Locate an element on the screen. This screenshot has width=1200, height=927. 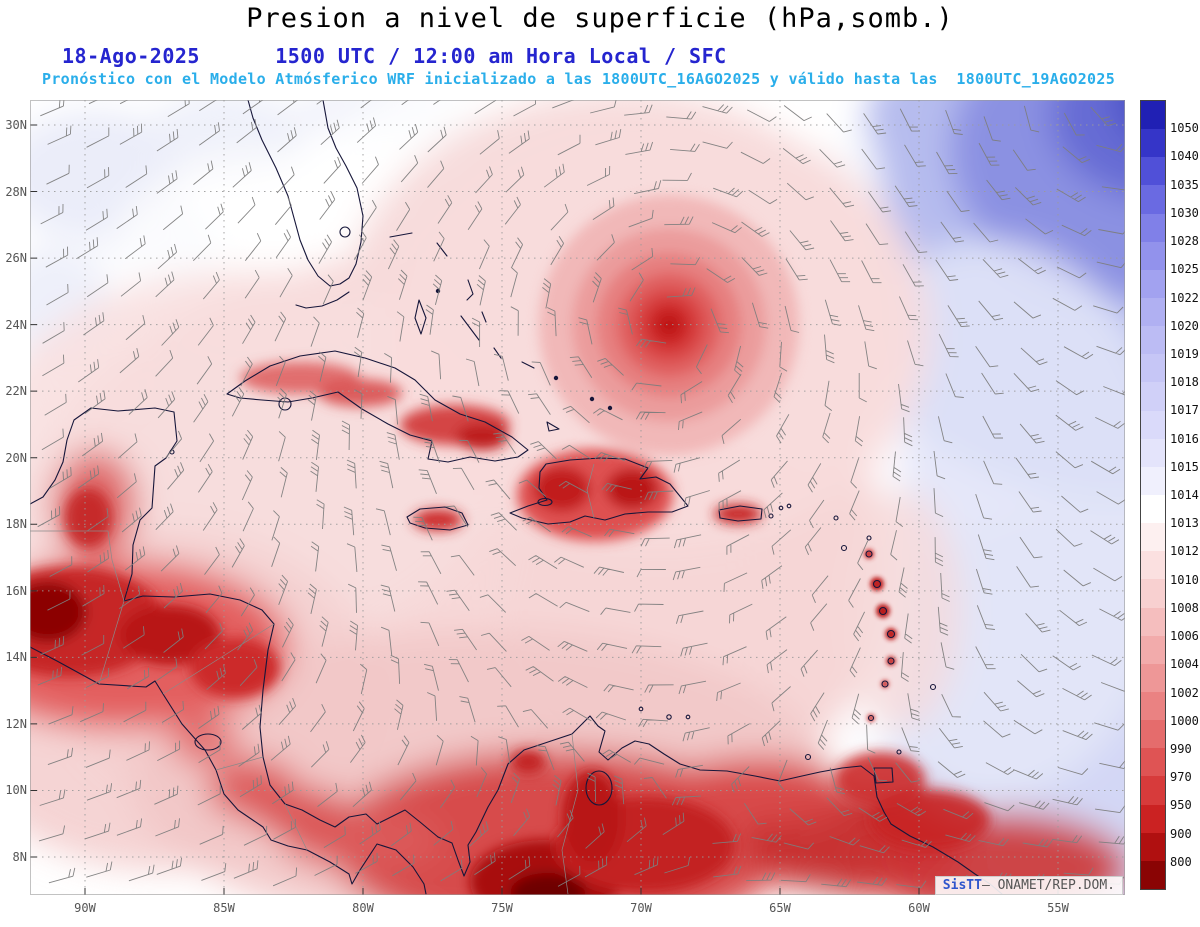
lon-tick-label: 90W is located at coordinates (85, 908).